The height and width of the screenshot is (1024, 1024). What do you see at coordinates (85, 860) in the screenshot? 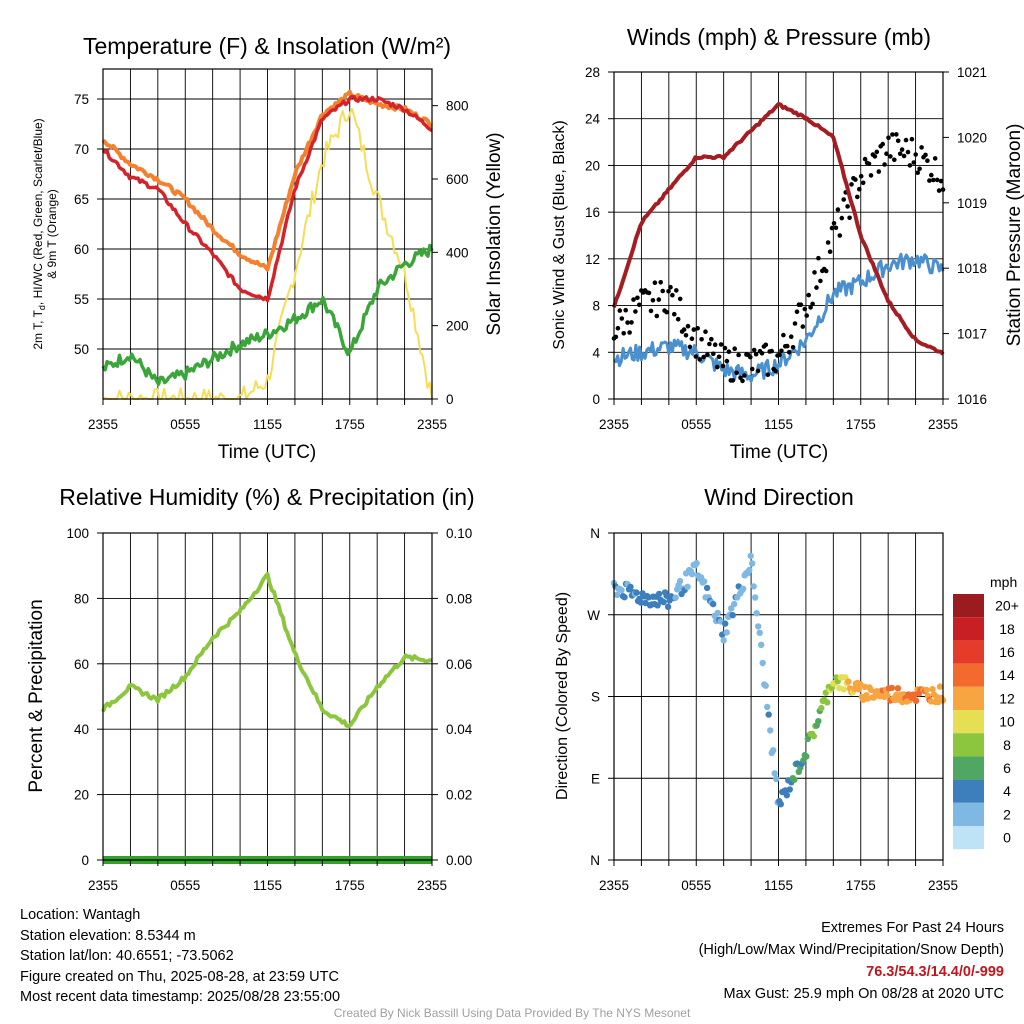
I see `humidity-ytick-label: 0` at bounding box center [85, 860].